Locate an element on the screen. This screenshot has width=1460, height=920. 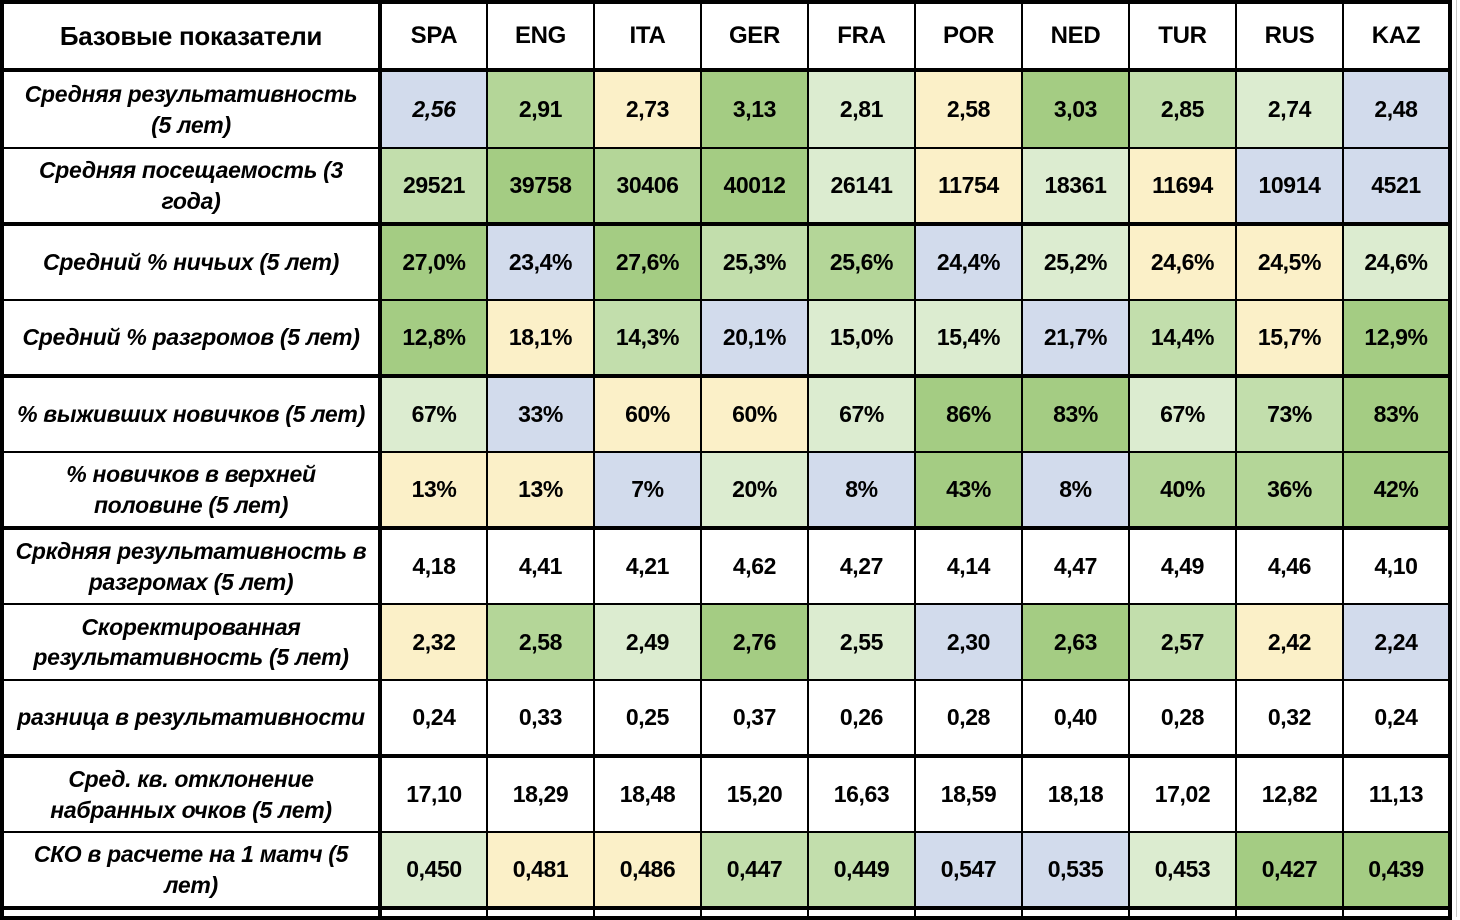
stat-cell: 12,8% is located at coordinates (433, 338).